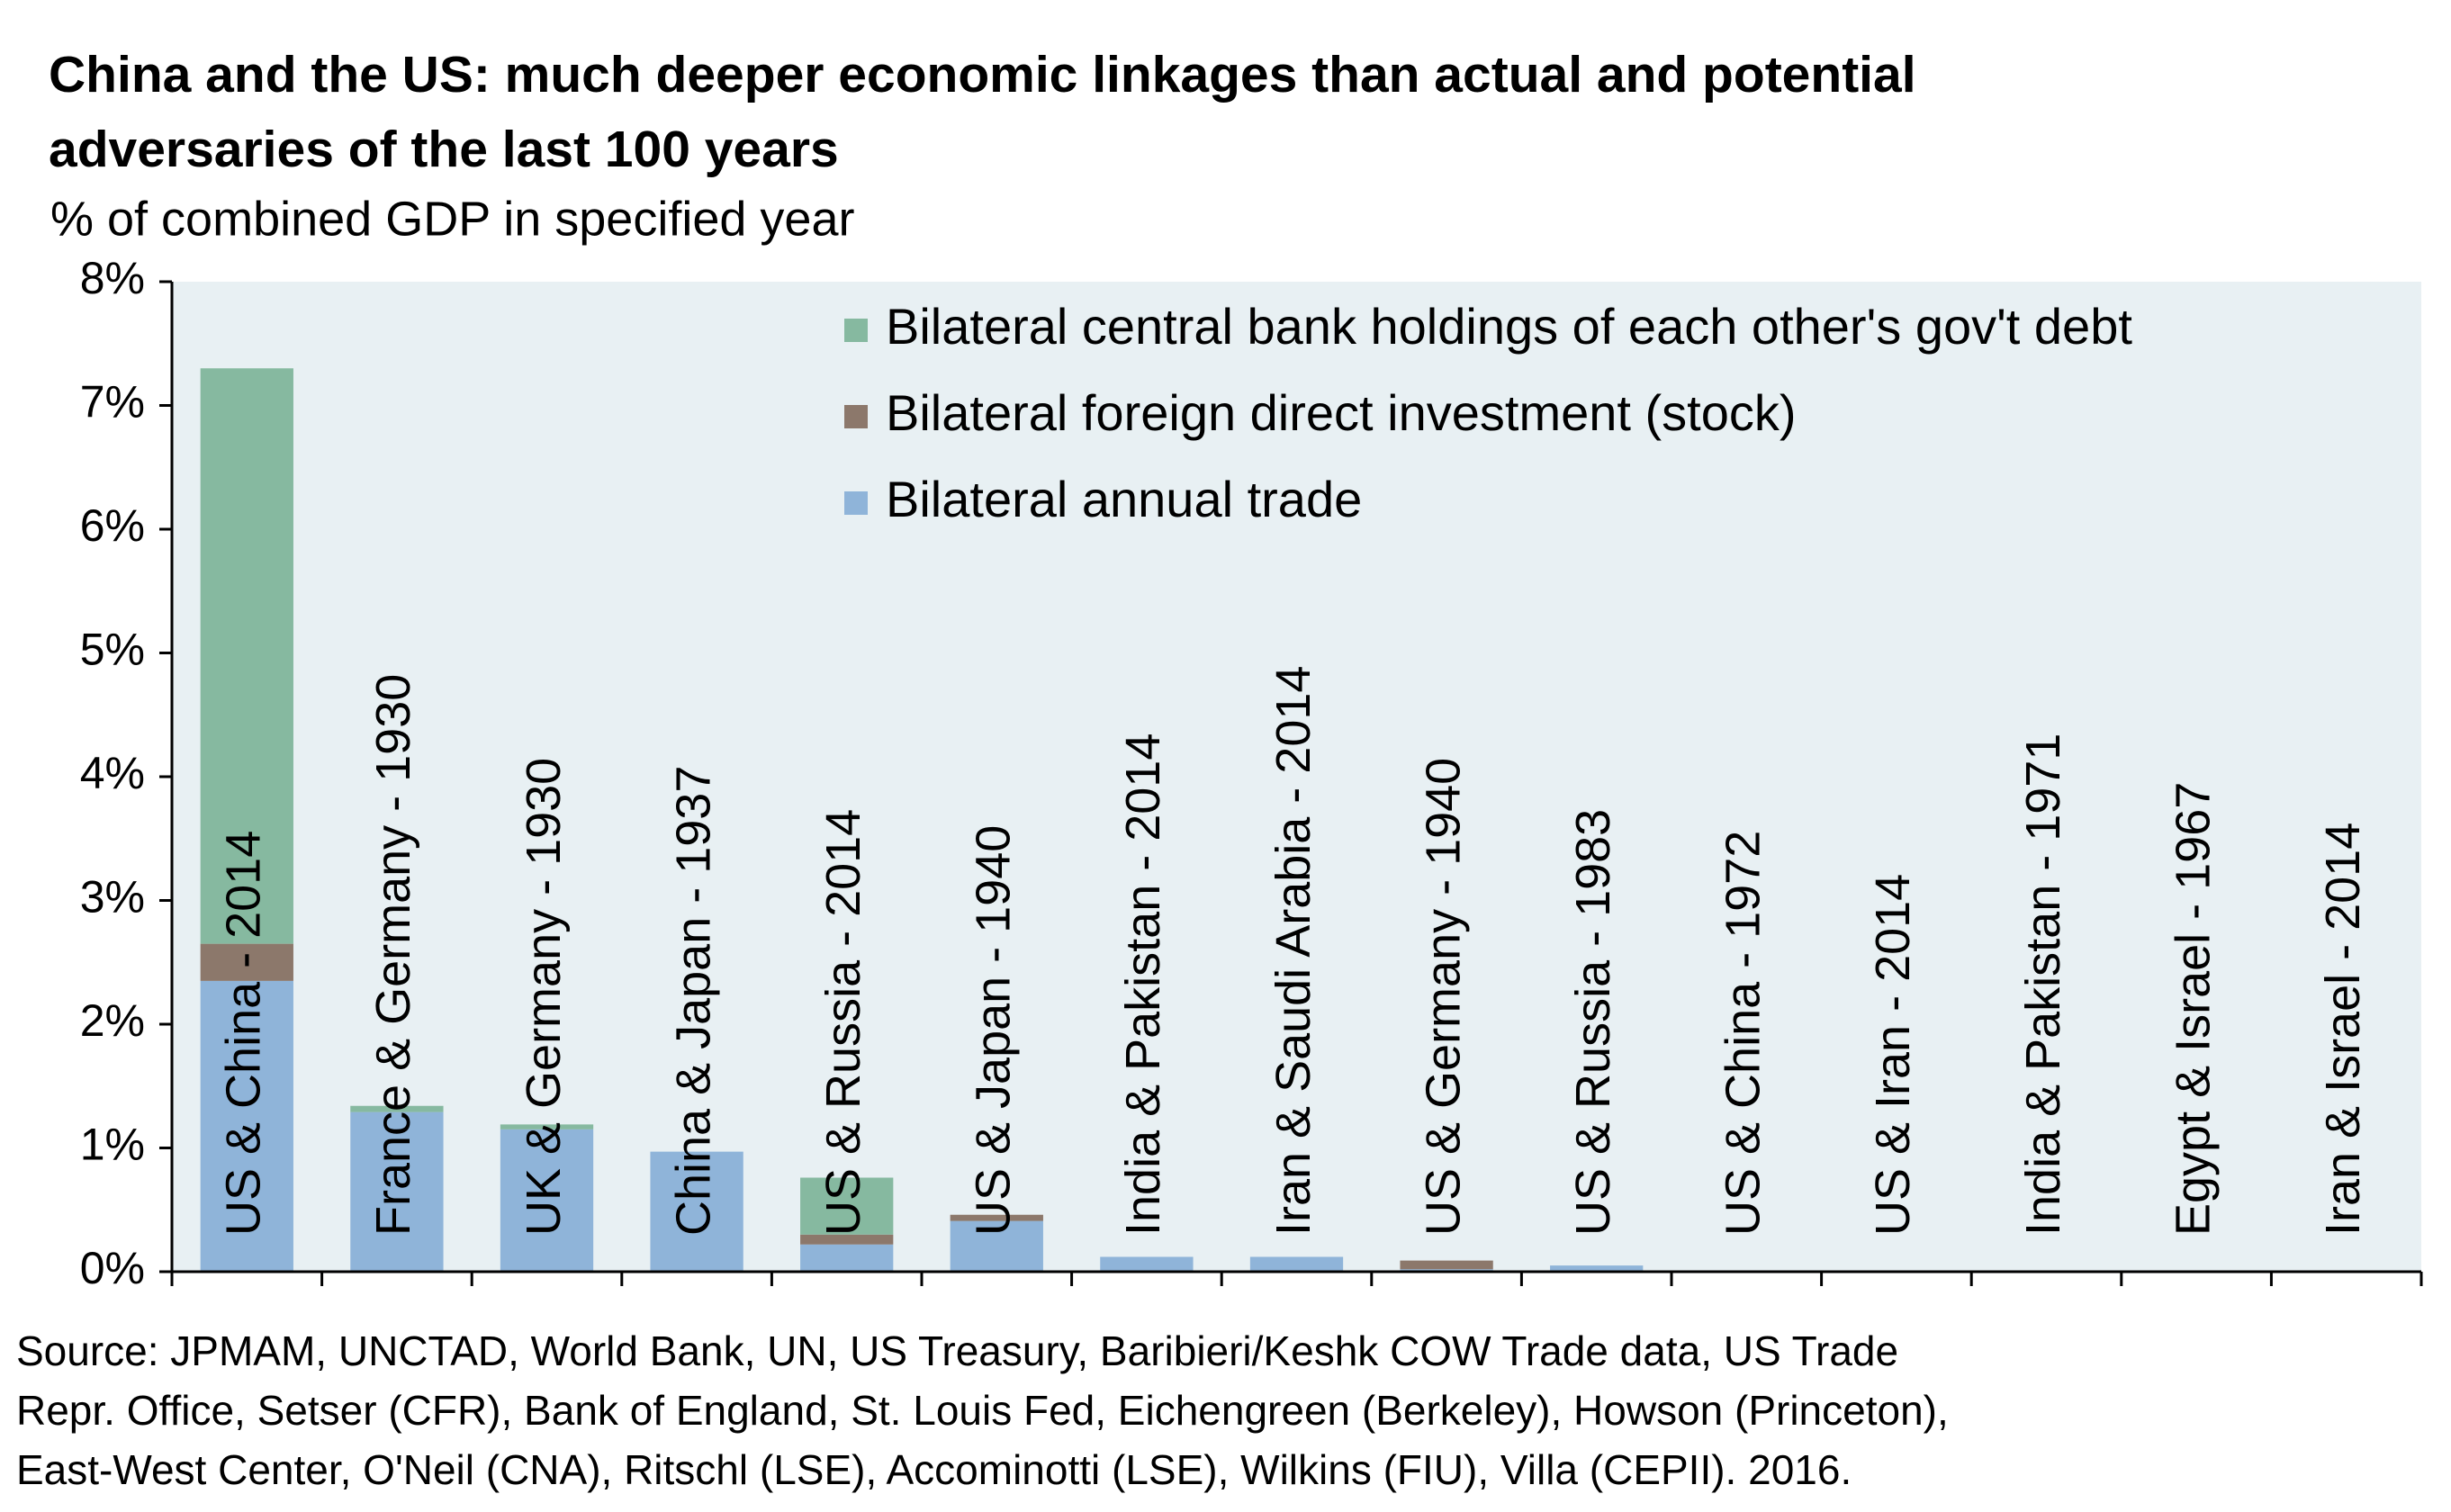 The image size is (2451, 1512). What do you see at coordinates (112, 402) in the screenshot?
I see `y-tick-label: 7%` at bounding box center [112, 402].